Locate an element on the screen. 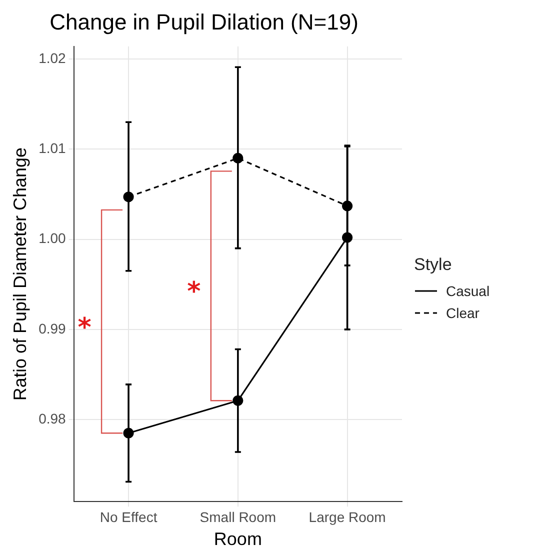  y-axis-title: Ratio of Pupil Diameter Change is located at coordinates (20, 274).